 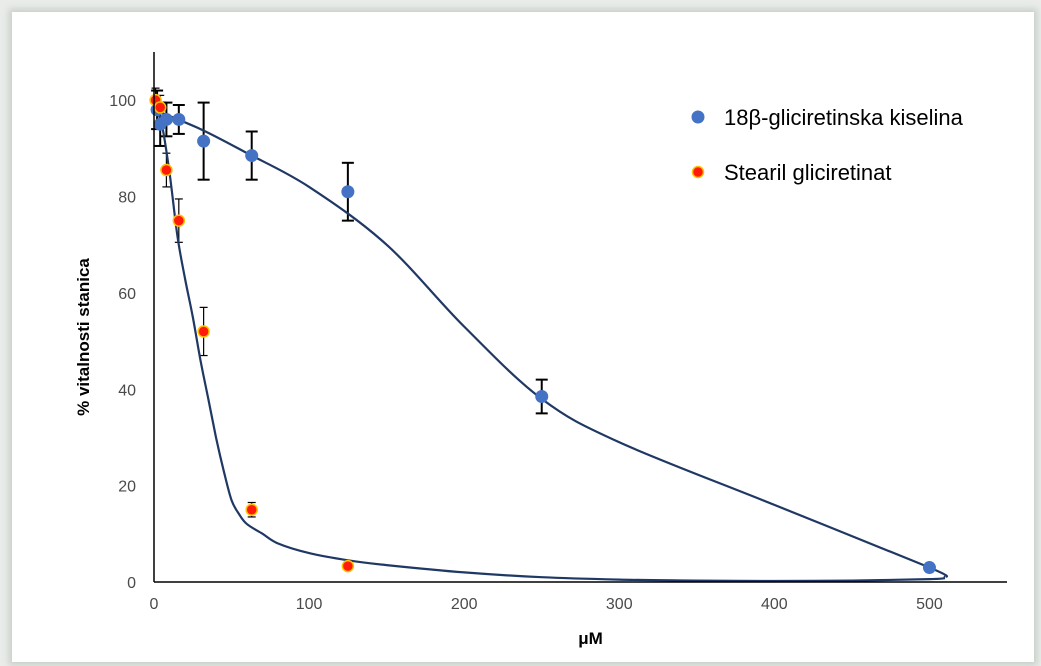 I want to click on y-tick-label: 100, so click(x=122, y=101).